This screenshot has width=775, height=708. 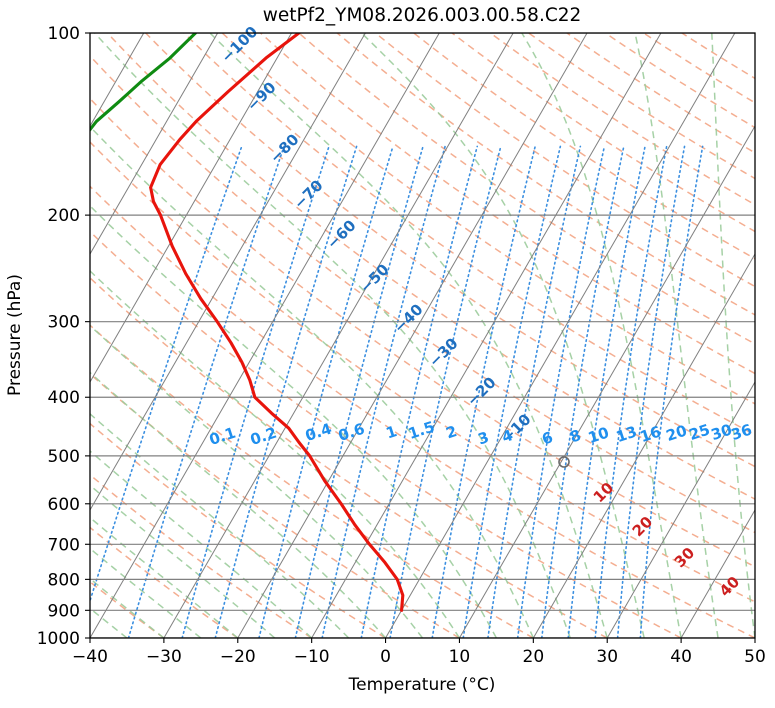 What do you see at coordinates (164, 657) in the screenshot?
I see `x-tick-label: −30` at bounding box center [164, 657].